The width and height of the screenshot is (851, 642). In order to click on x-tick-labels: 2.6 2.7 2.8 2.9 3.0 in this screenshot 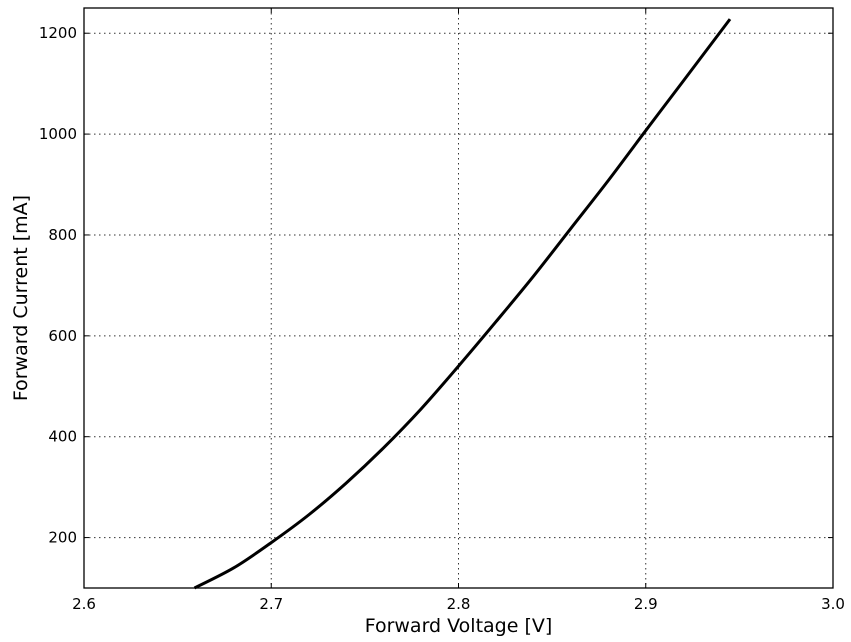, I will do `click(458, 604)`.